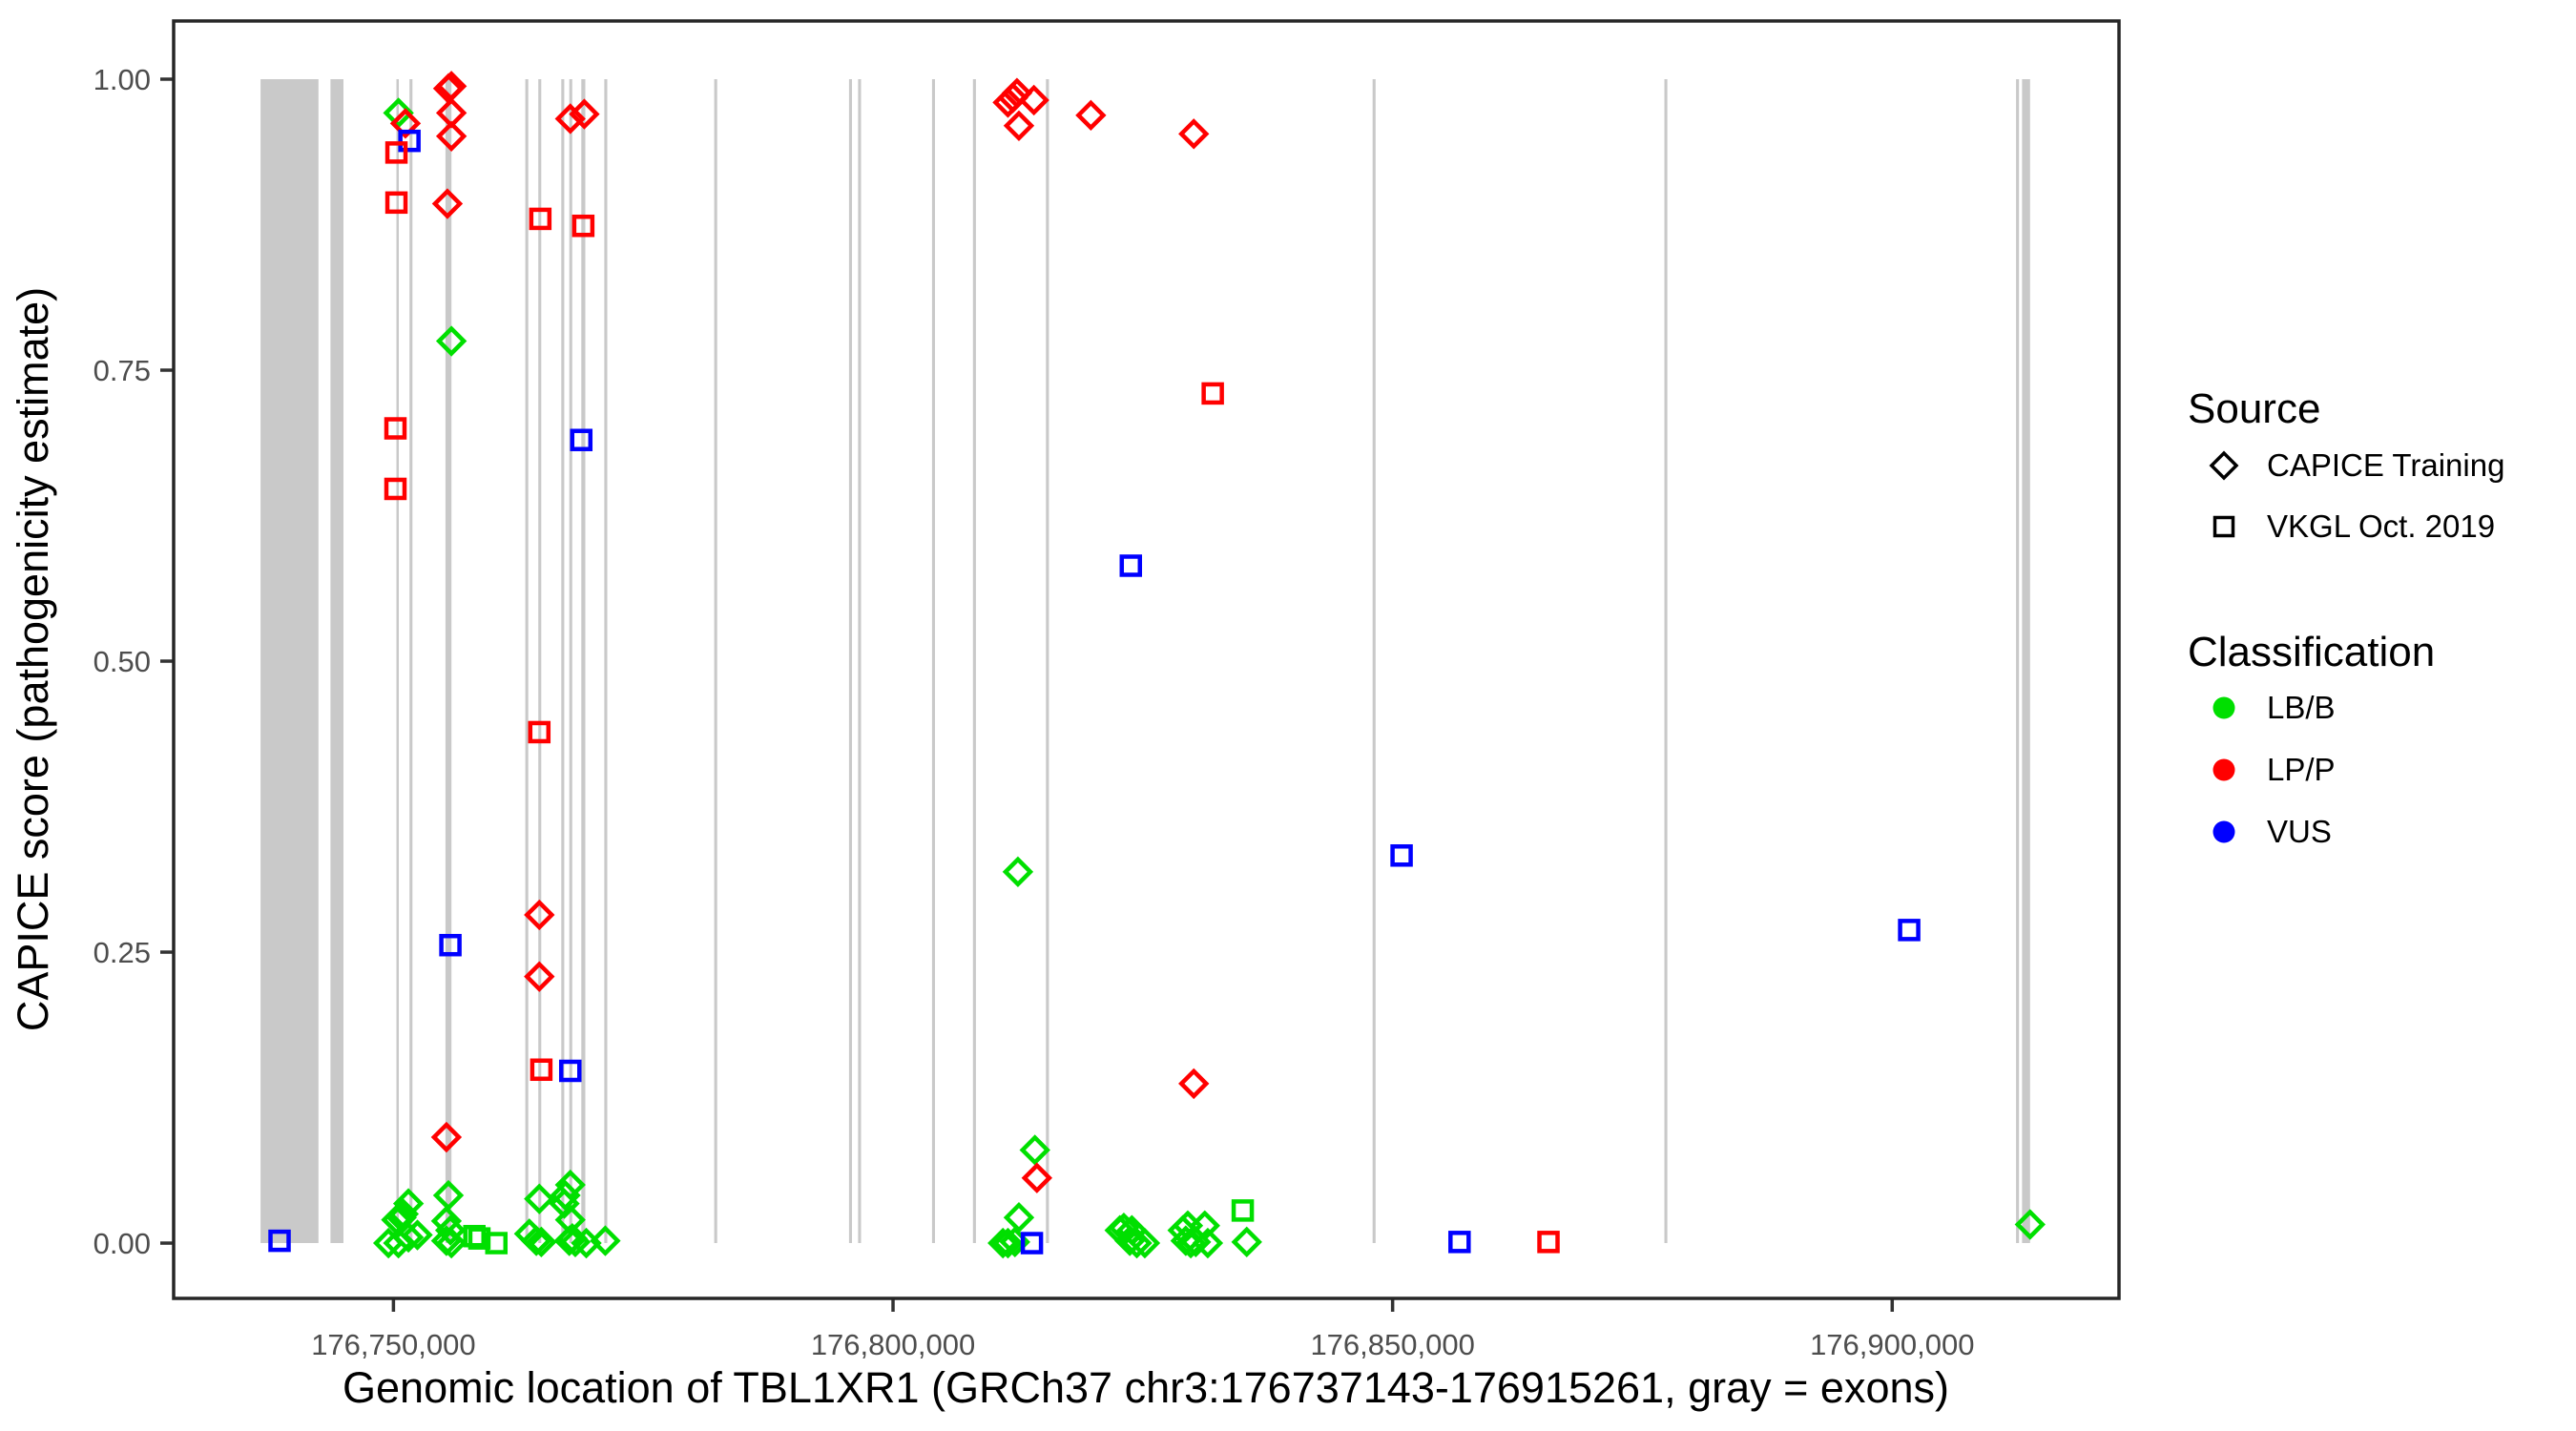  What do you see at coordinates (2224, 465) in the screenshot?
I see `legend-diamond-icon` at bounding box center [2224, 465].